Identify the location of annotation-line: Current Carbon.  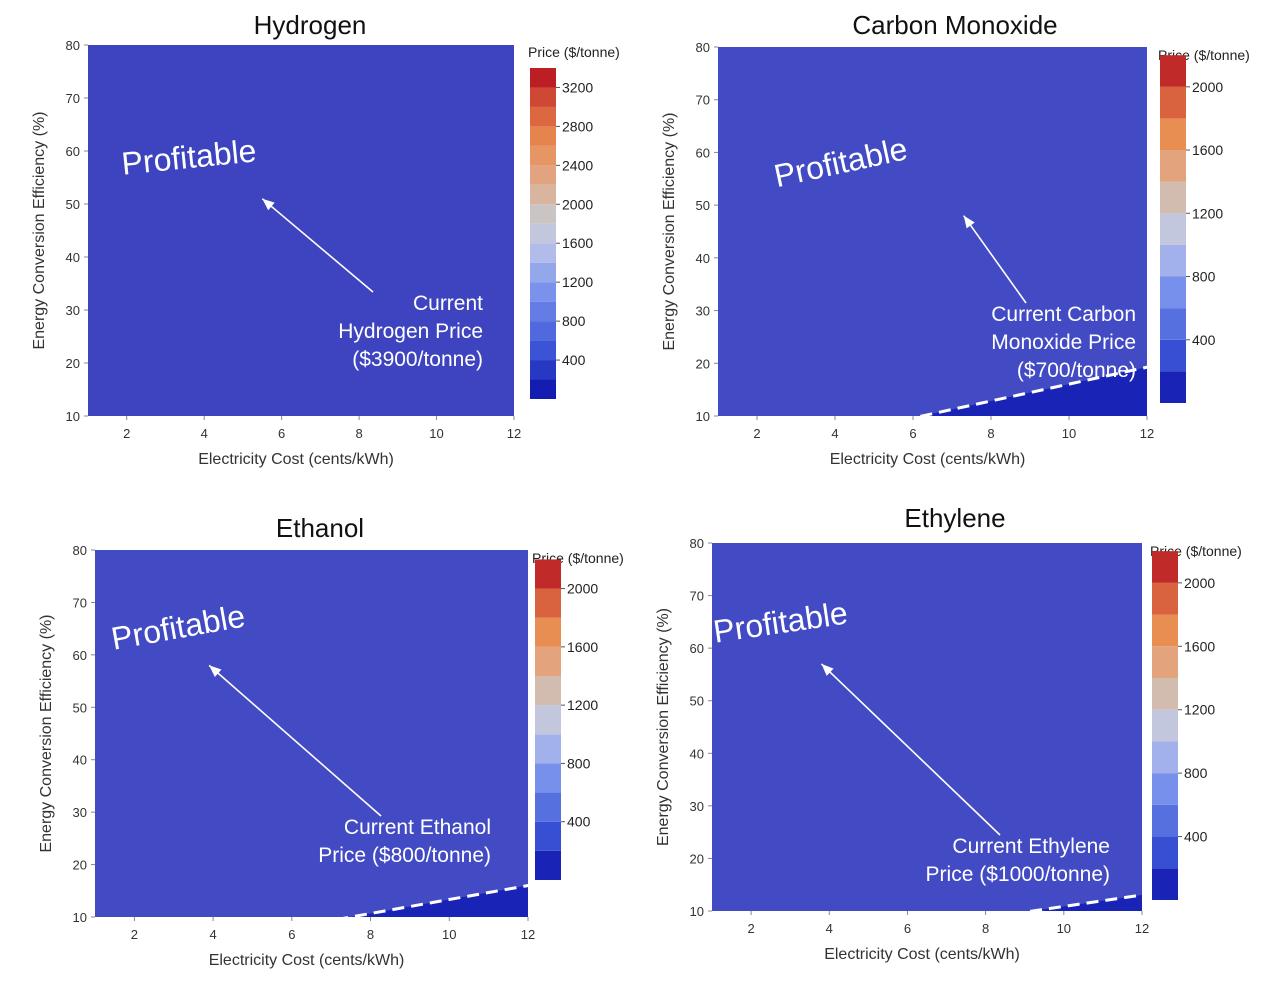
(1063, 314).